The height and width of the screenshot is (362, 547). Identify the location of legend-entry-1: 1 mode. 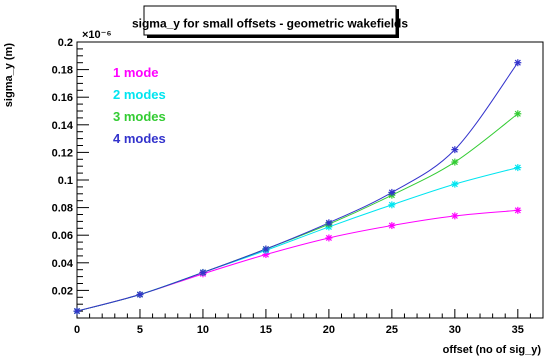
(136, 72).